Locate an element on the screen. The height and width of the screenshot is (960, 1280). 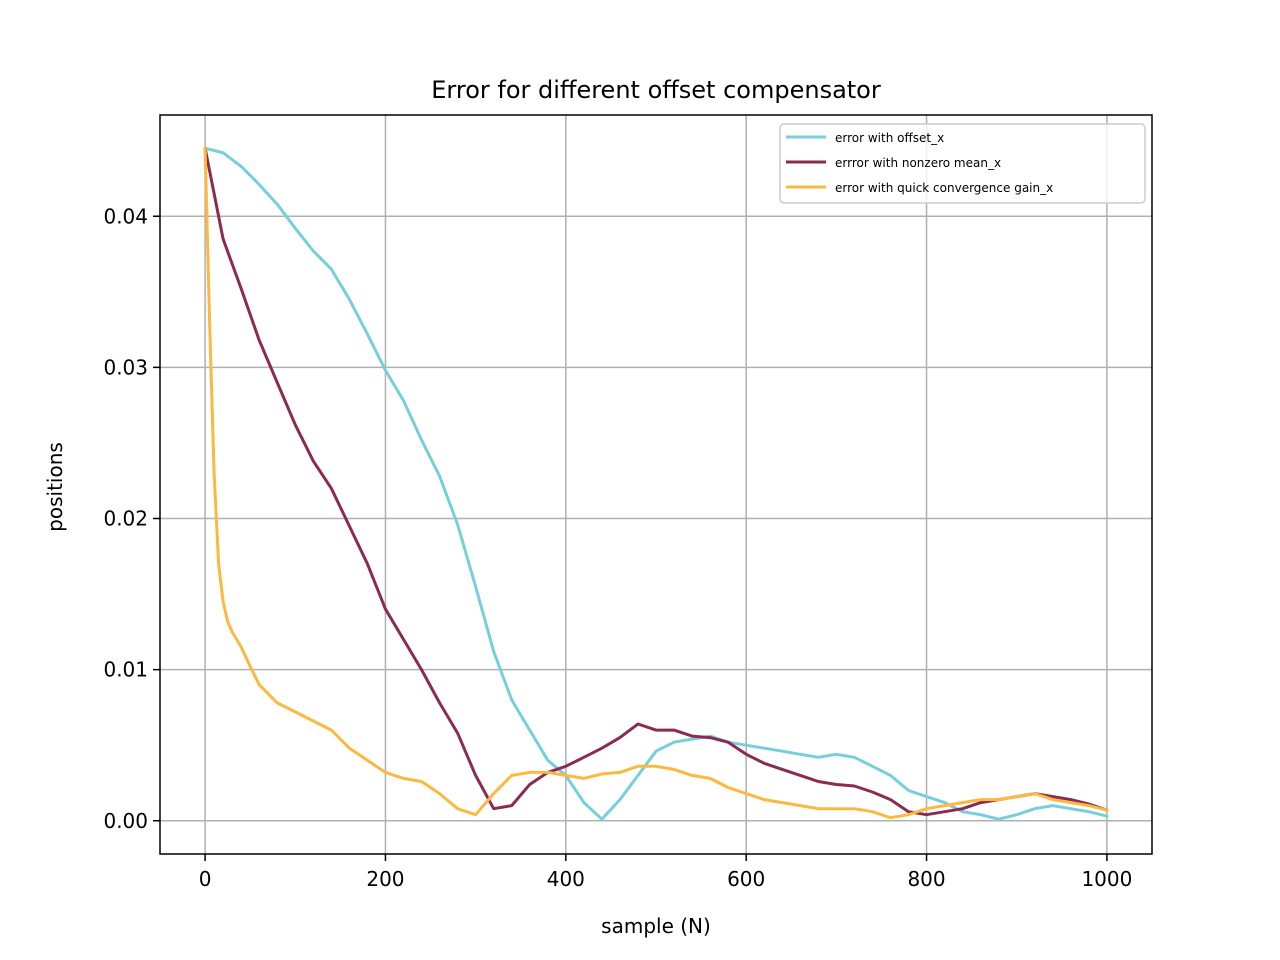
x-tick-label: 0 is located at coordinates (205, 879).